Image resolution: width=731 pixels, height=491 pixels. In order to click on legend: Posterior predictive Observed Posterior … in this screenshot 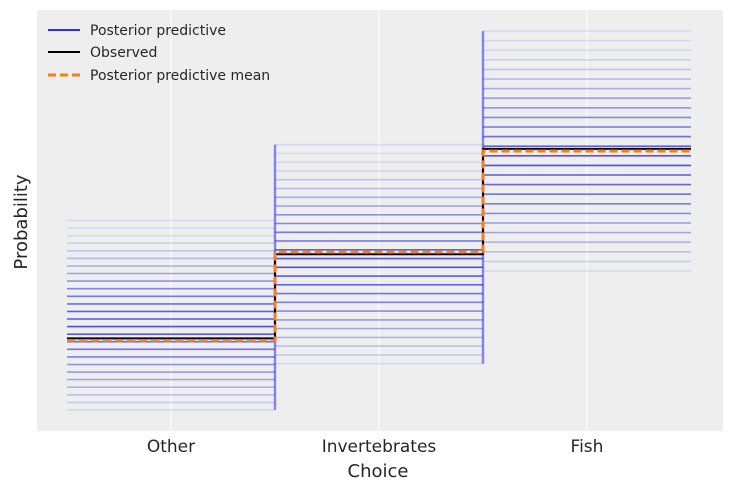, I will do `click(159, 53)`.